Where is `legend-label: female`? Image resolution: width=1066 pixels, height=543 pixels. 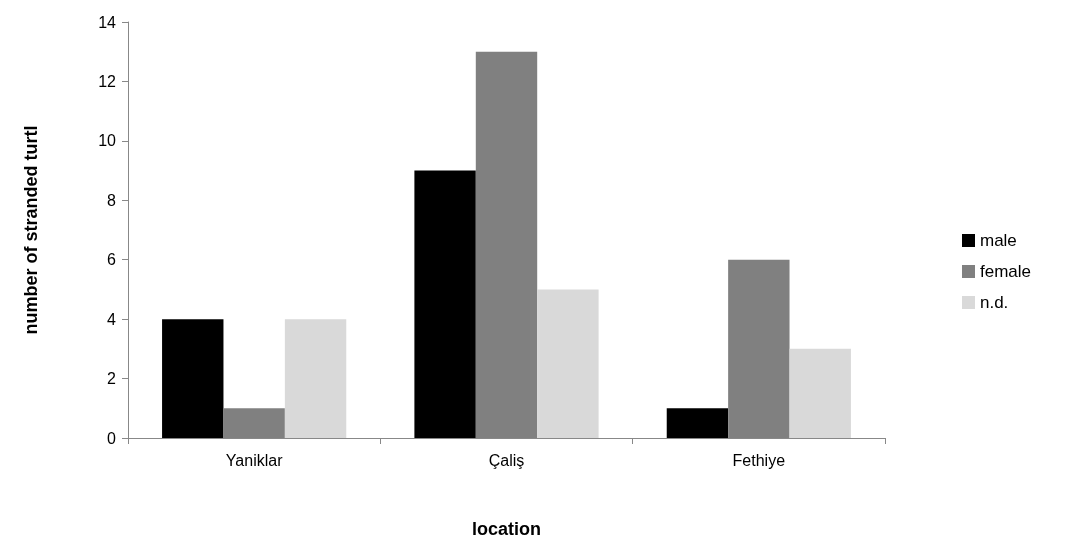
legend-label: female is located at coordinates (1005, 271).